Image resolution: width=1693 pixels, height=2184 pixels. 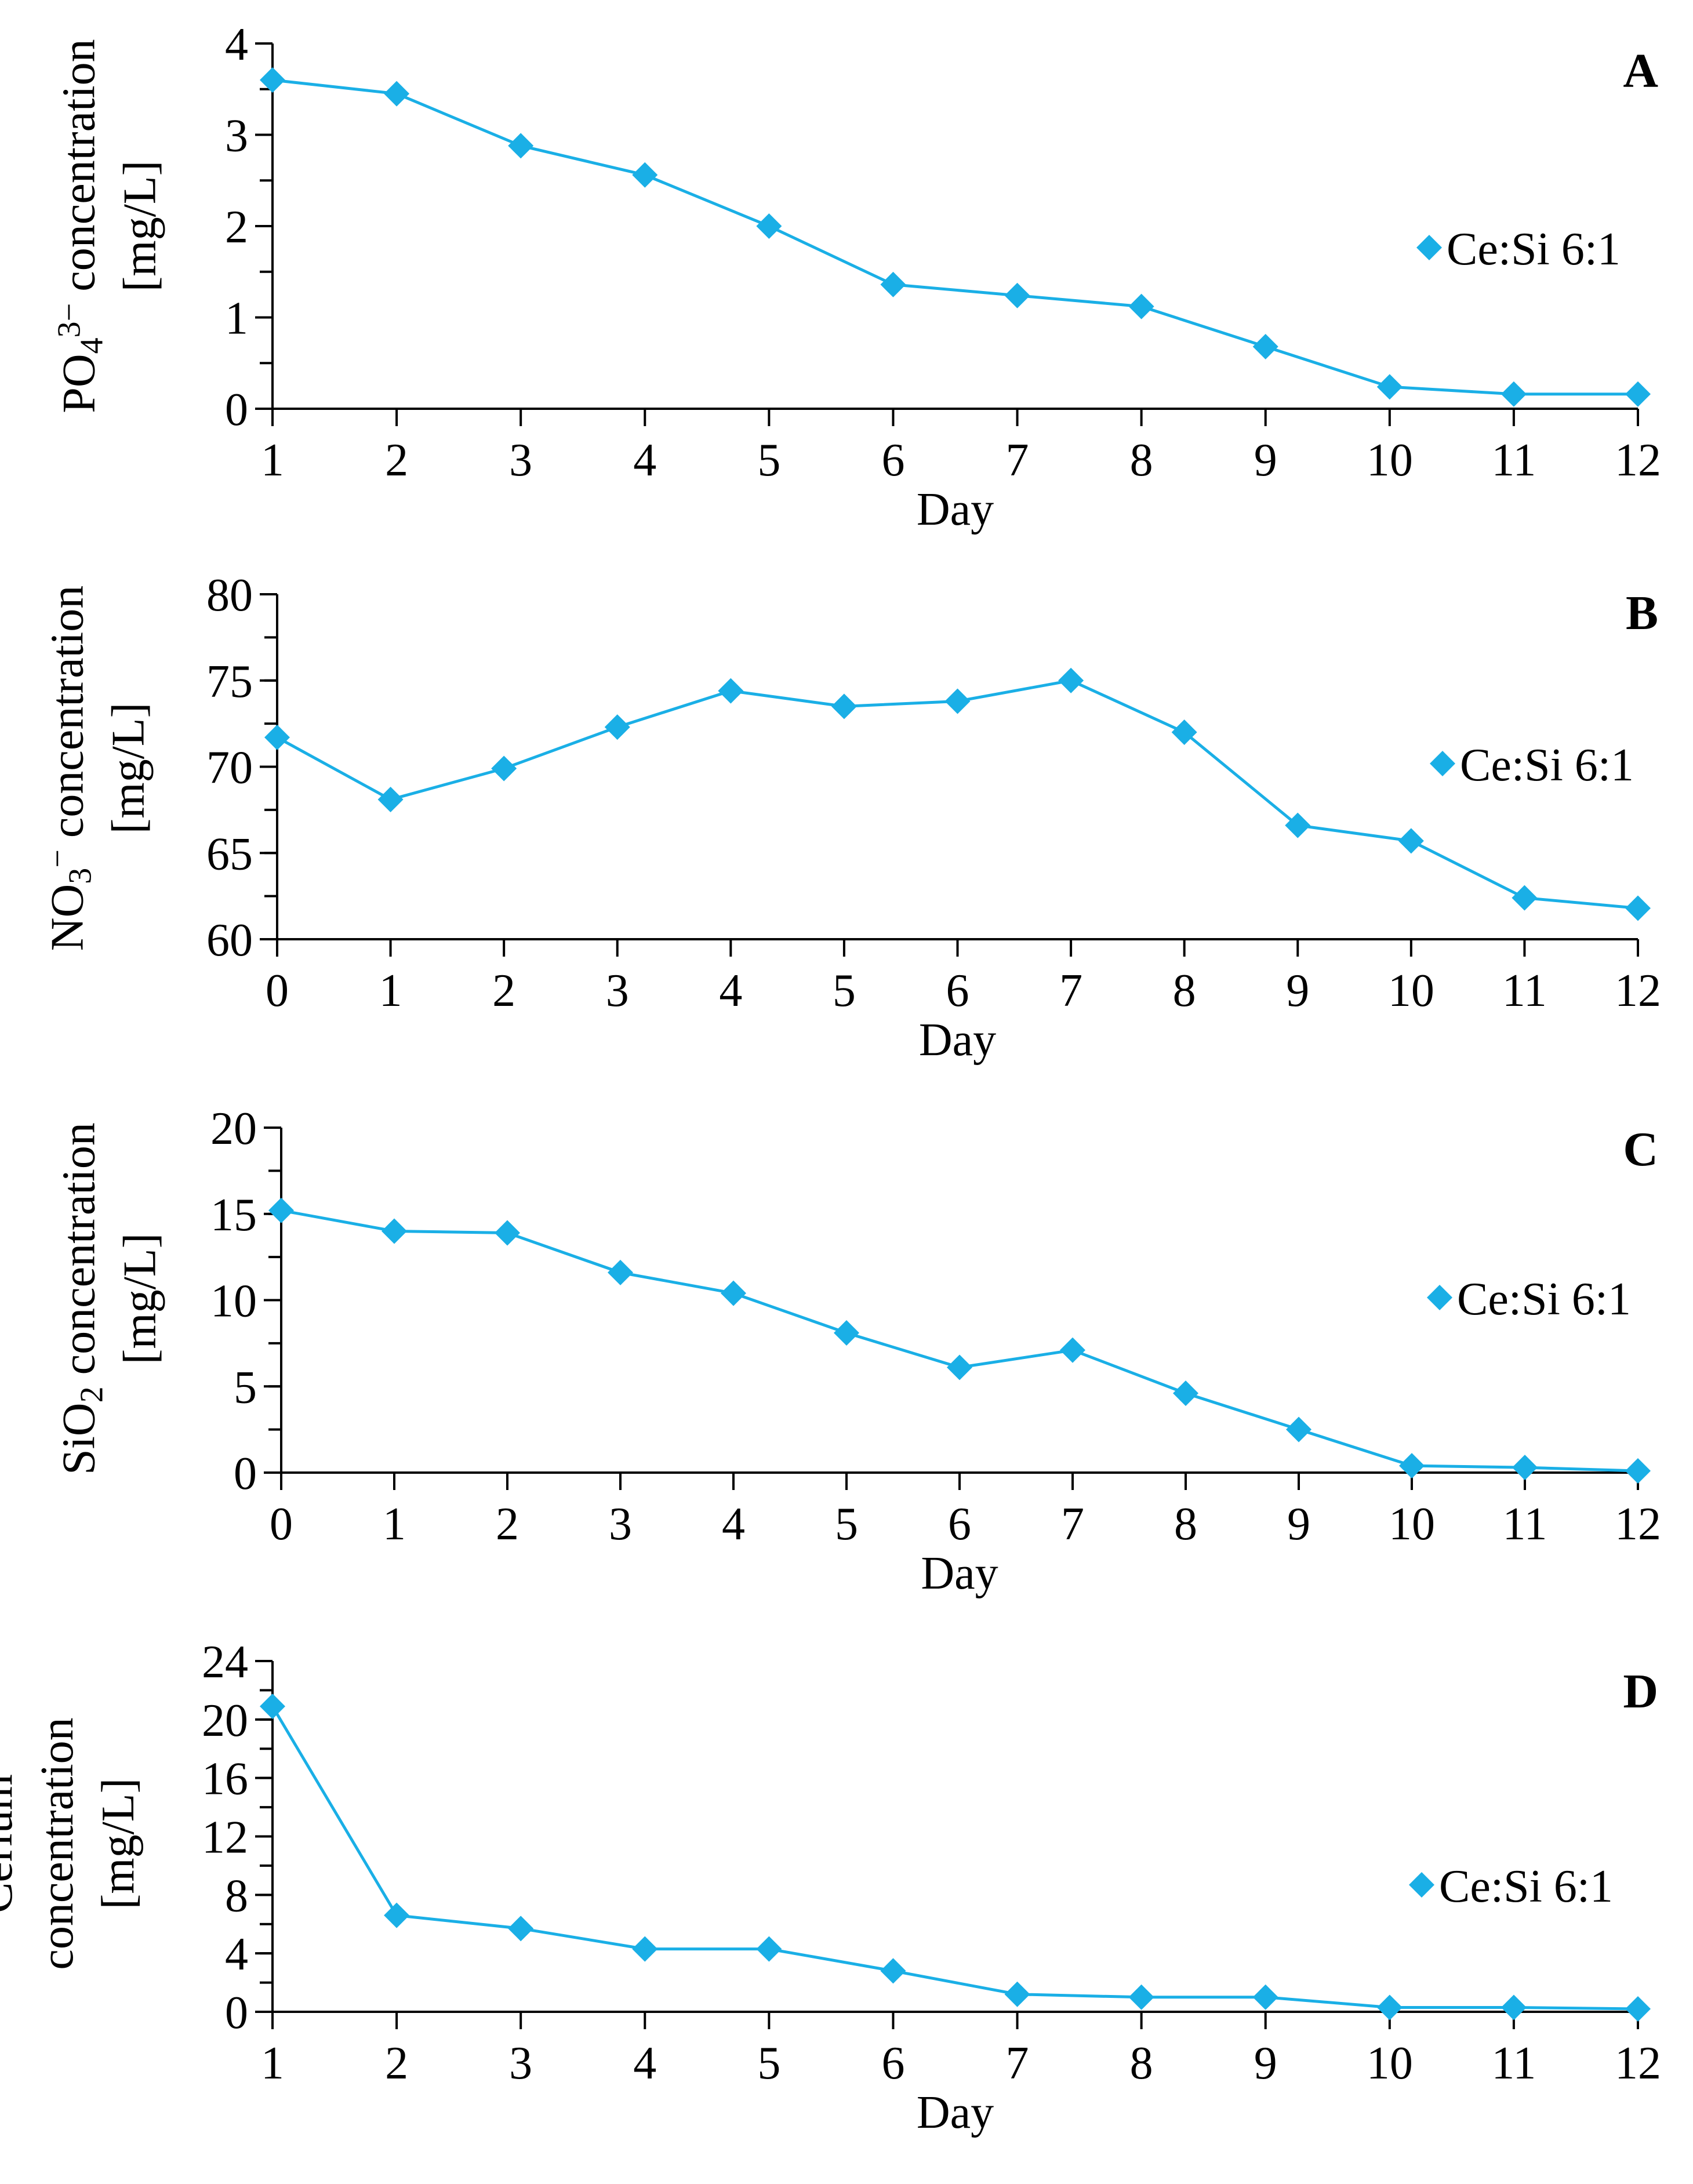 I want to click on panel-b-x-tick-label: 9, so click(x=1297, y=990).